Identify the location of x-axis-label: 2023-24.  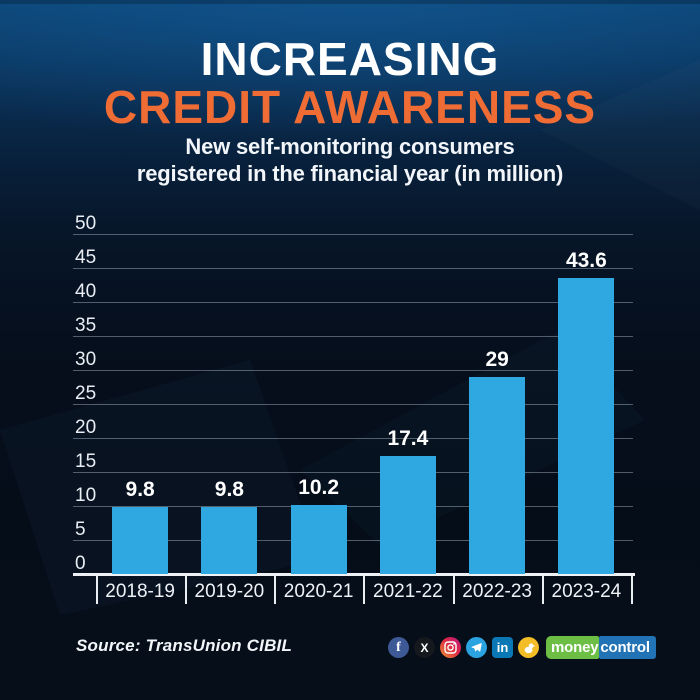
(586, 591).